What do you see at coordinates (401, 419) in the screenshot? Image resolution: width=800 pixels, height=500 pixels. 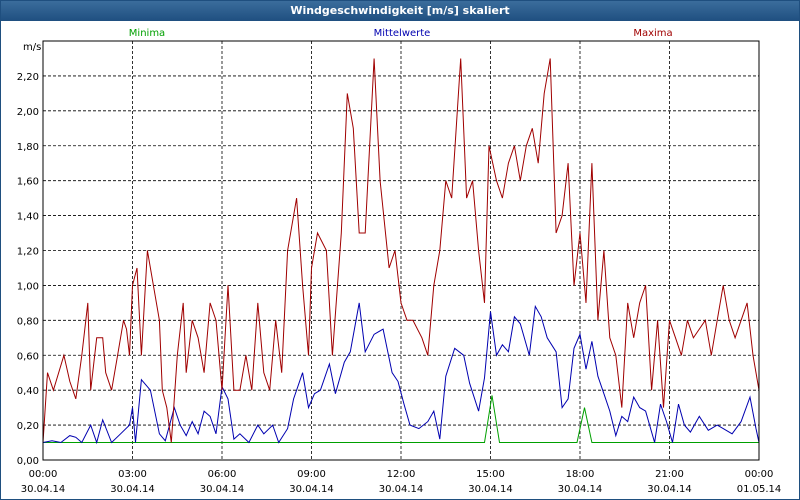 I see `series-line-minima` at bounding box center [401, 419].